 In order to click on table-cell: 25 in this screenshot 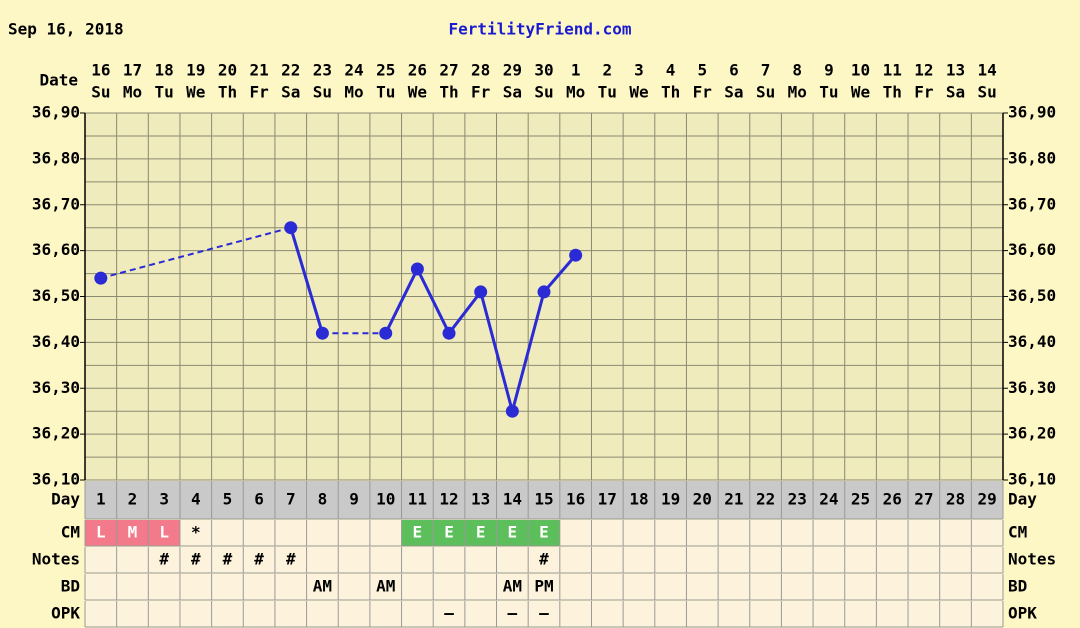, I will do `click(860, 499)`.